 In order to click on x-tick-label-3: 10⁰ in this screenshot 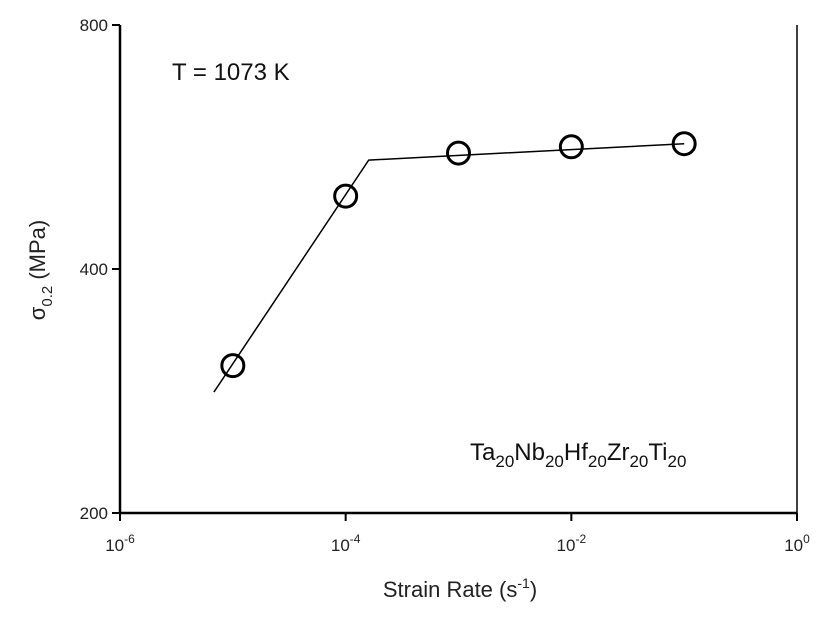, I will do `click(797, 543)`.